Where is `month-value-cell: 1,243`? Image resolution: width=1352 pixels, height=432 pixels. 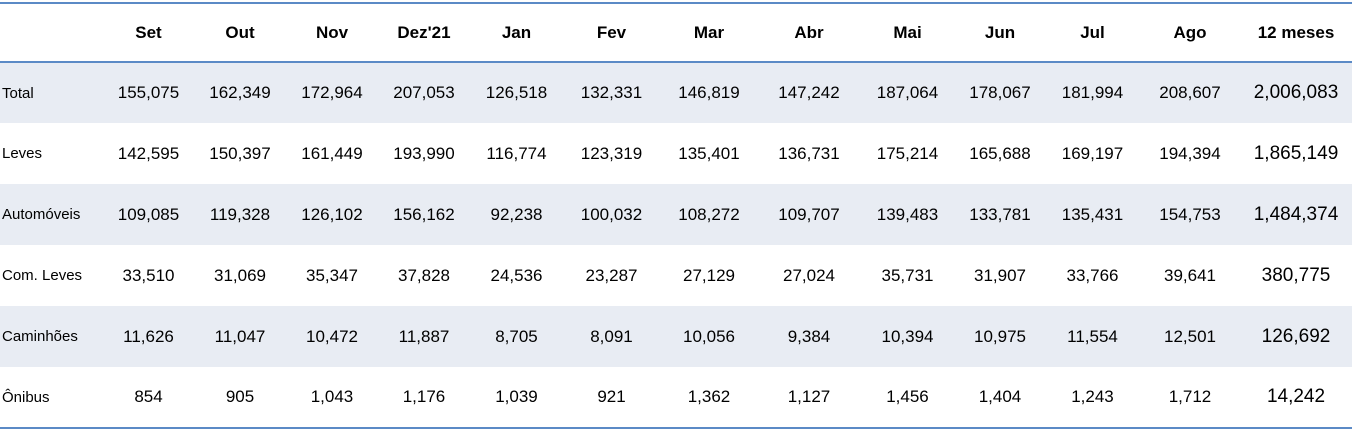 month-value-cell: 1,243 is located at coordinates (1092, 396).